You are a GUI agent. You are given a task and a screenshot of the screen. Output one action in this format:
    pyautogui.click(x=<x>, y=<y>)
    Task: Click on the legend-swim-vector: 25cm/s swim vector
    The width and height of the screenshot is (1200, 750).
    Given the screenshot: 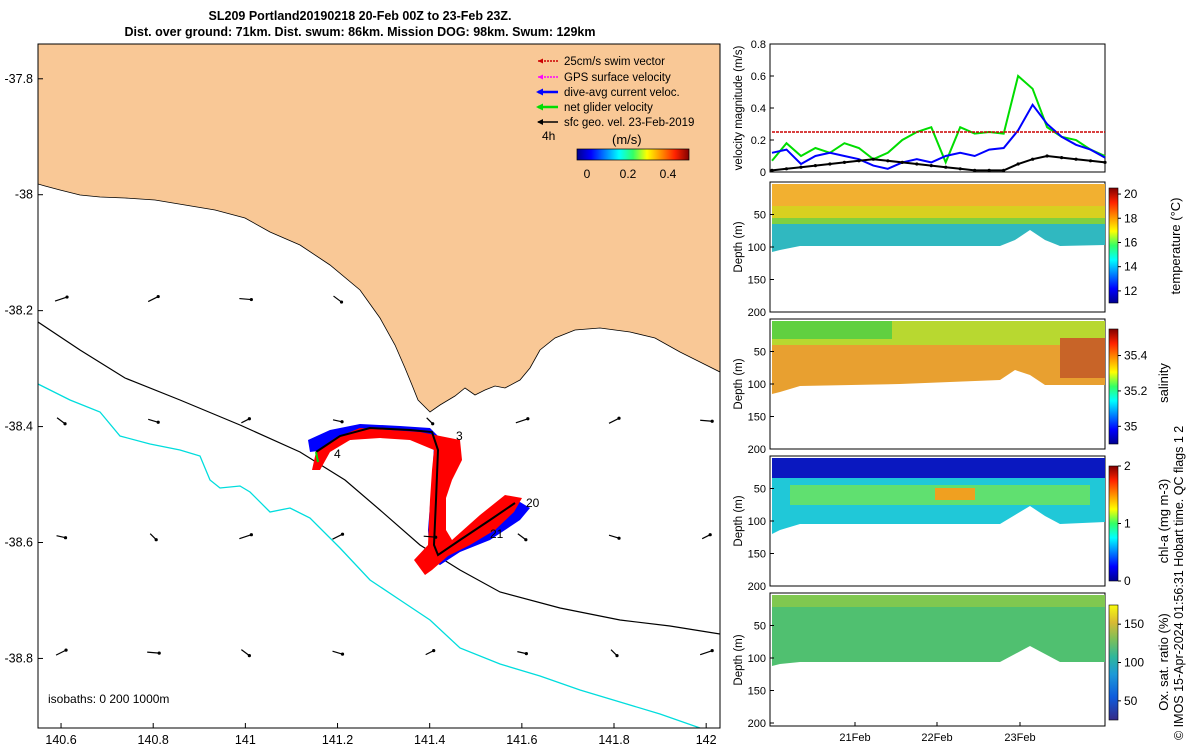 What is the action you would take?
    pyautogui.click(x=601, y=62)
    